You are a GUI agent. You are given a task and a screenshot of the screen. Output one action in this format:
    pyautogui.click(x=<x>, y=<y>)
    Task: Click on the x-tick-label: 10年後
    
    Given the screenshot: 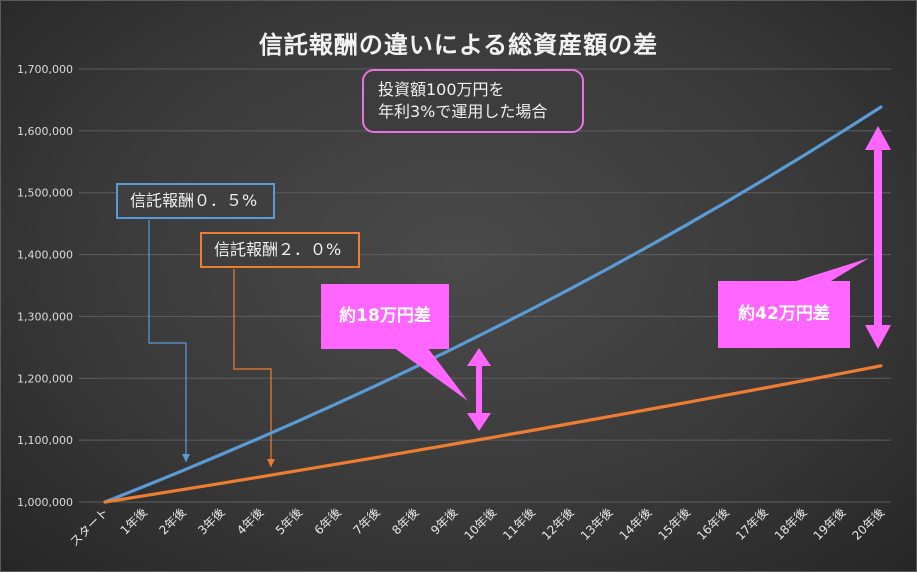 What is the action you would take?
    pyautogui.click(x=480, y=524)
    